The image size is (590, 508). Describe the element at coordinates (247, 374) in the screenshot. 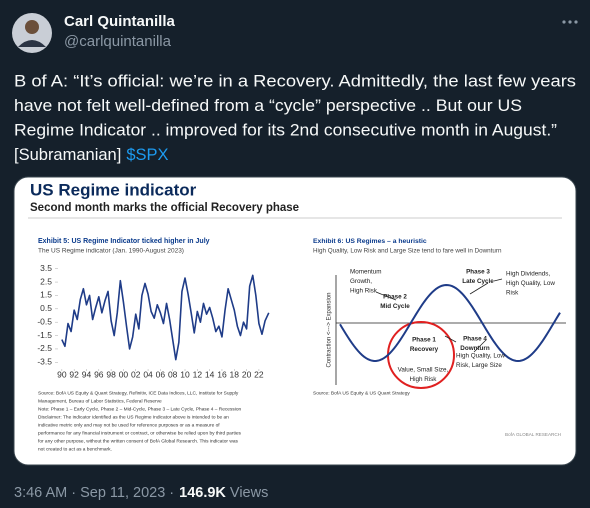

I see `x-tick-label: 20` at that location.